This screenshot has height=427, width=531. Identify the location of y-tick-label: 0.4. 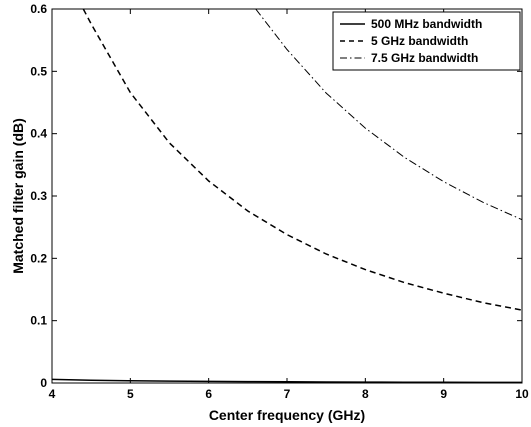
(38, 134).